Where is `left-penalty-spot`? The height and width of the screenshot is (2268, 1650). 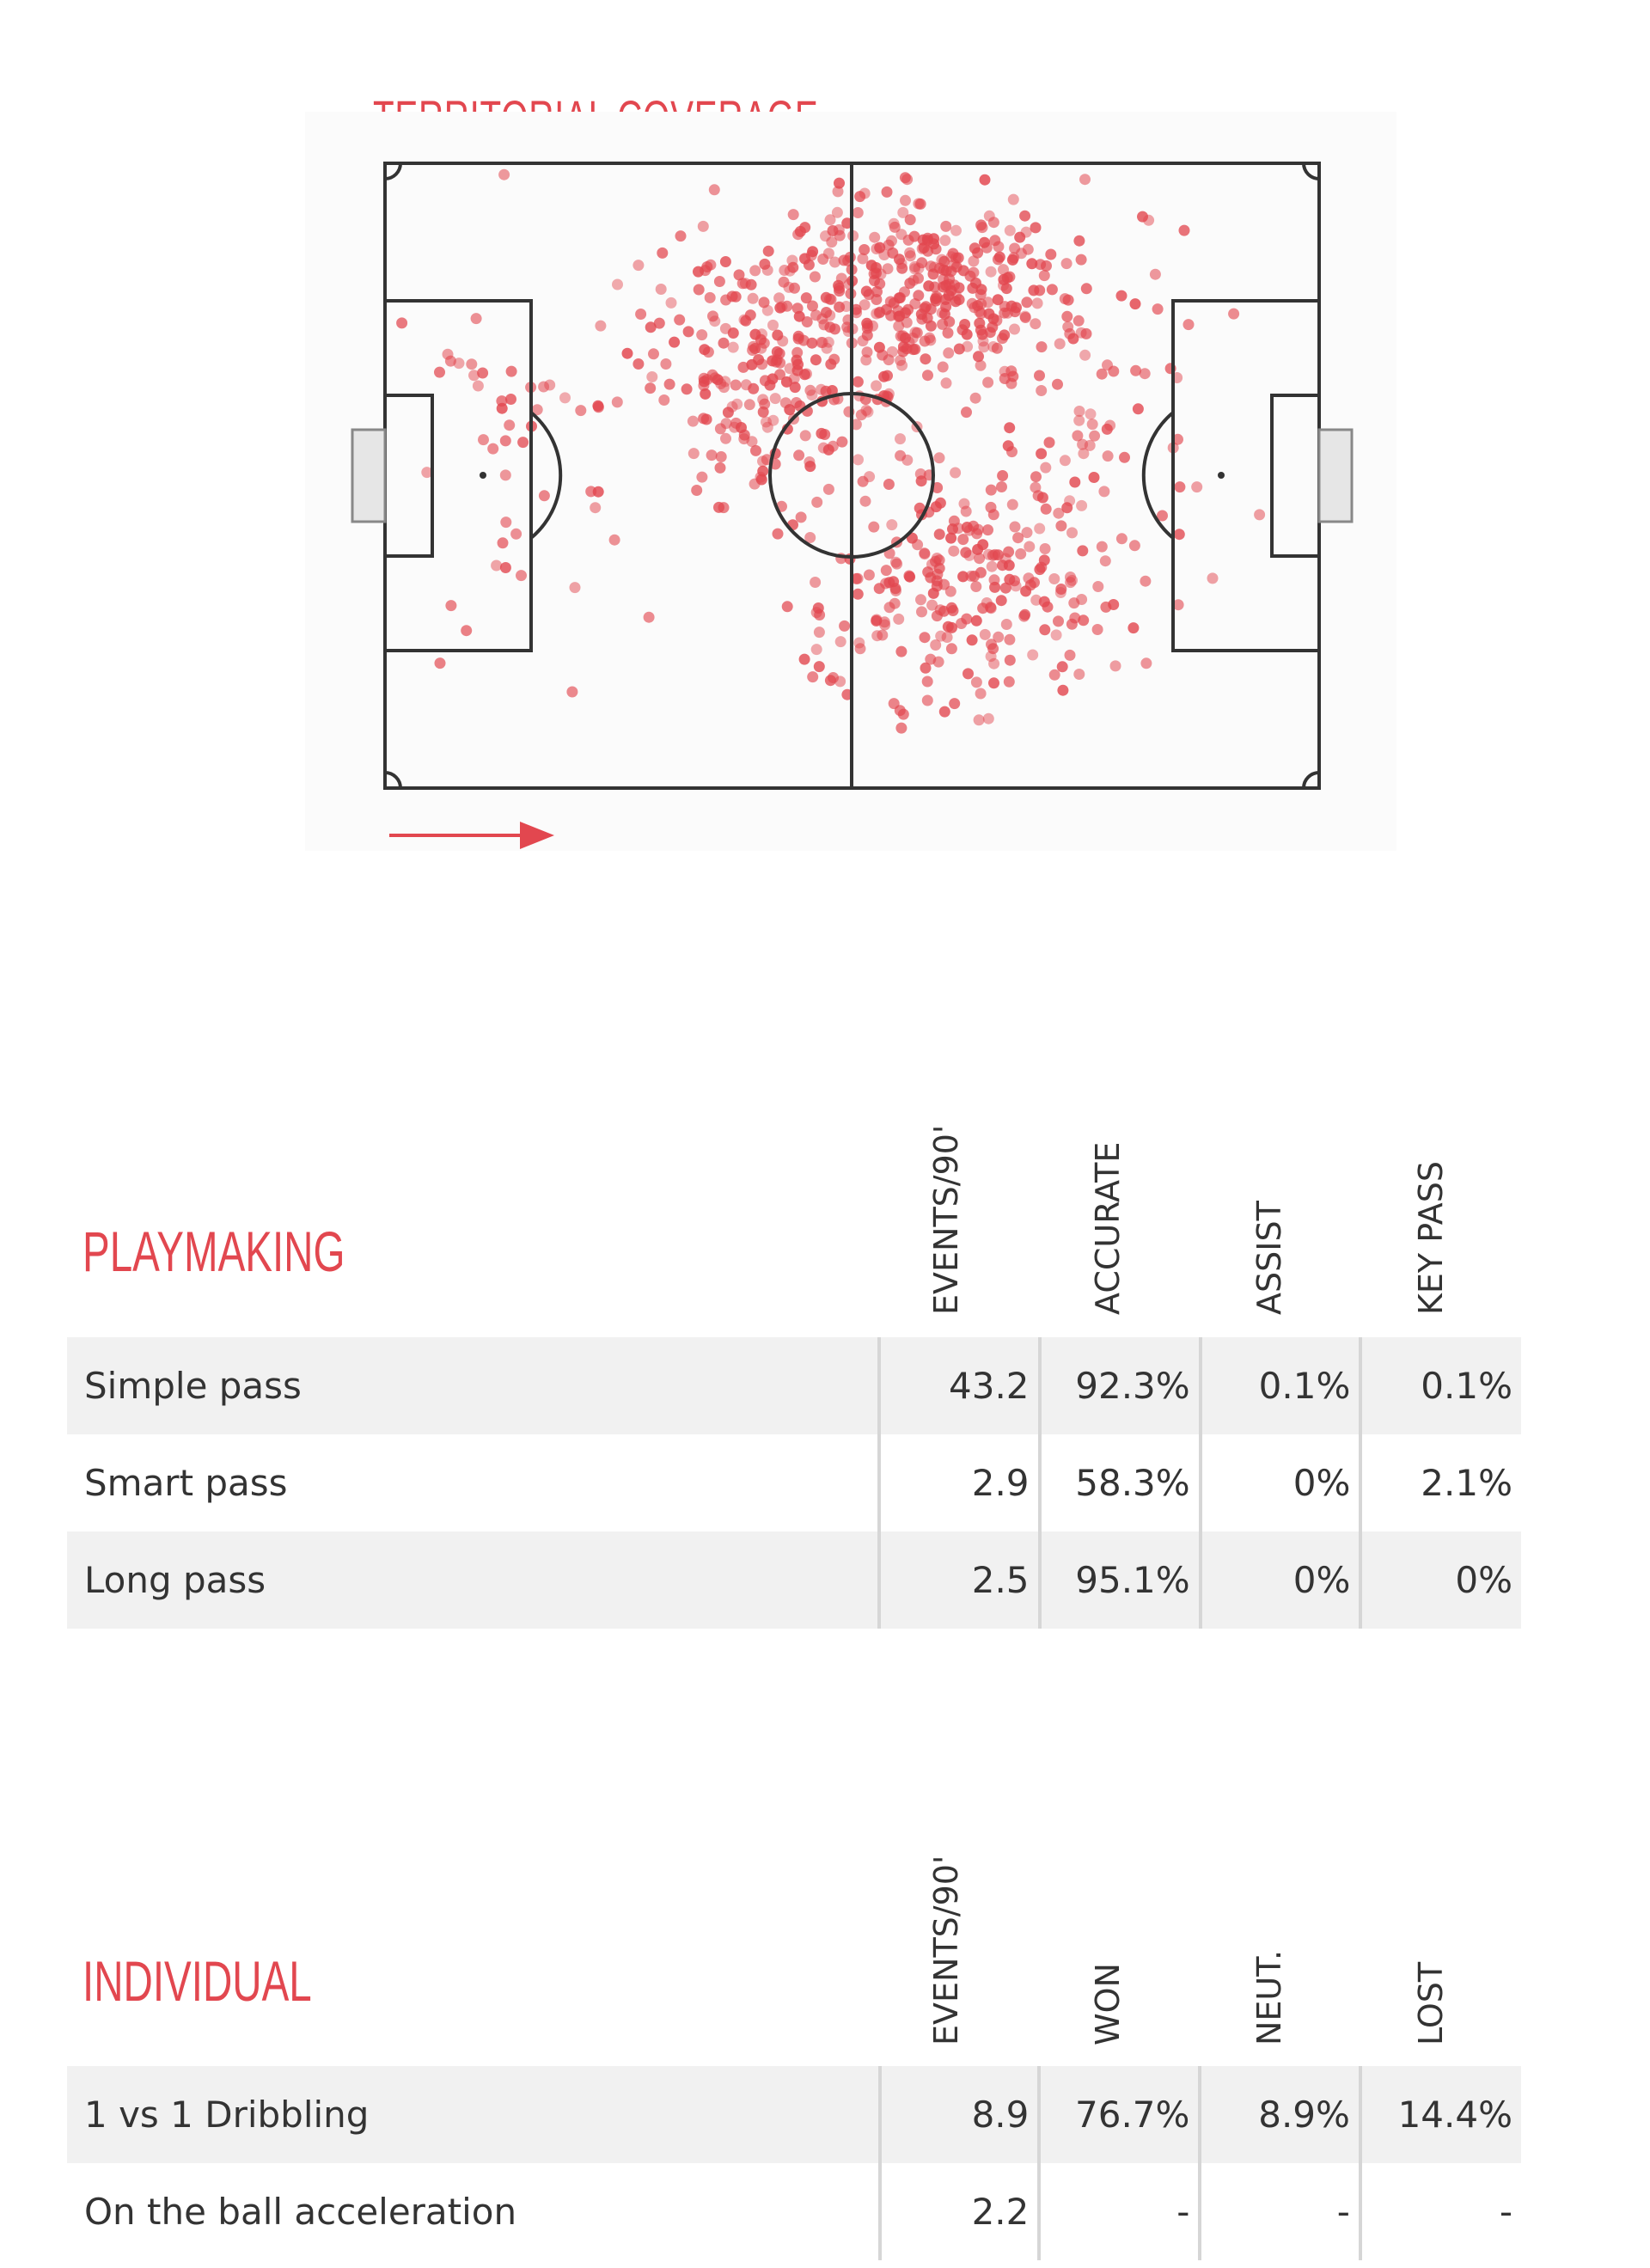 left-penalty-spot is located at coordinates (483, 475).